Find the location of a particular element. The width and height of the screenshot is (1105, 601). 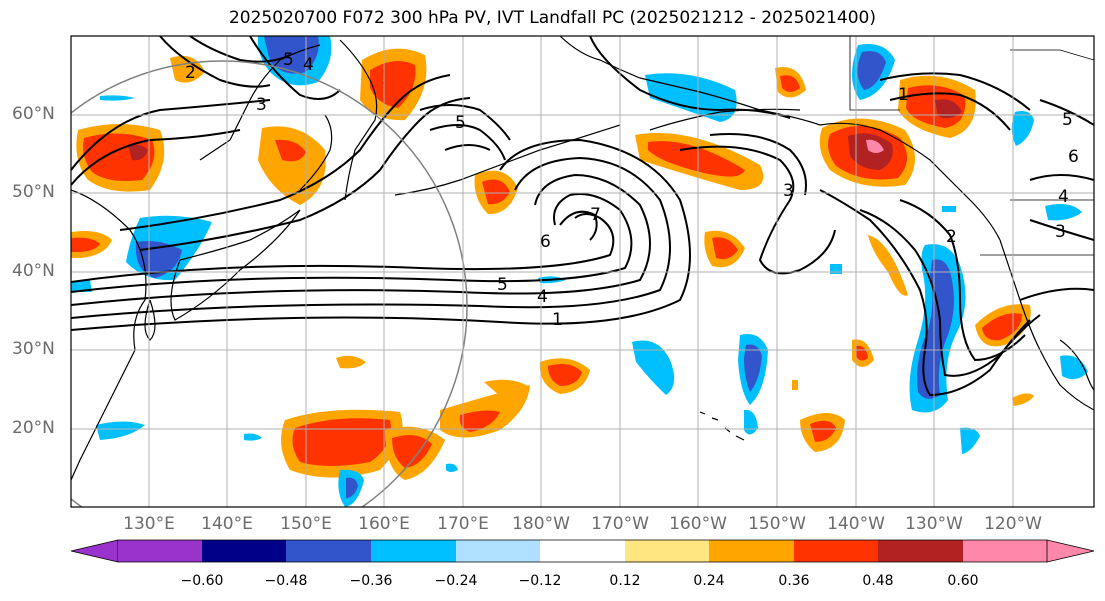

lon-label: 150°W is located at coordinates (777, 524).